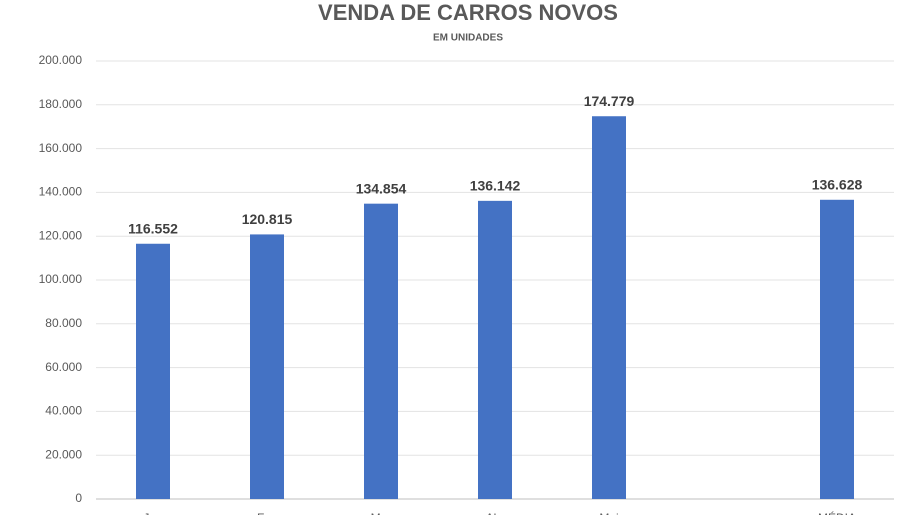 This screenshot has height=515, width=916. I want to click on y-tick-label: 100.000, so click(61, 279).